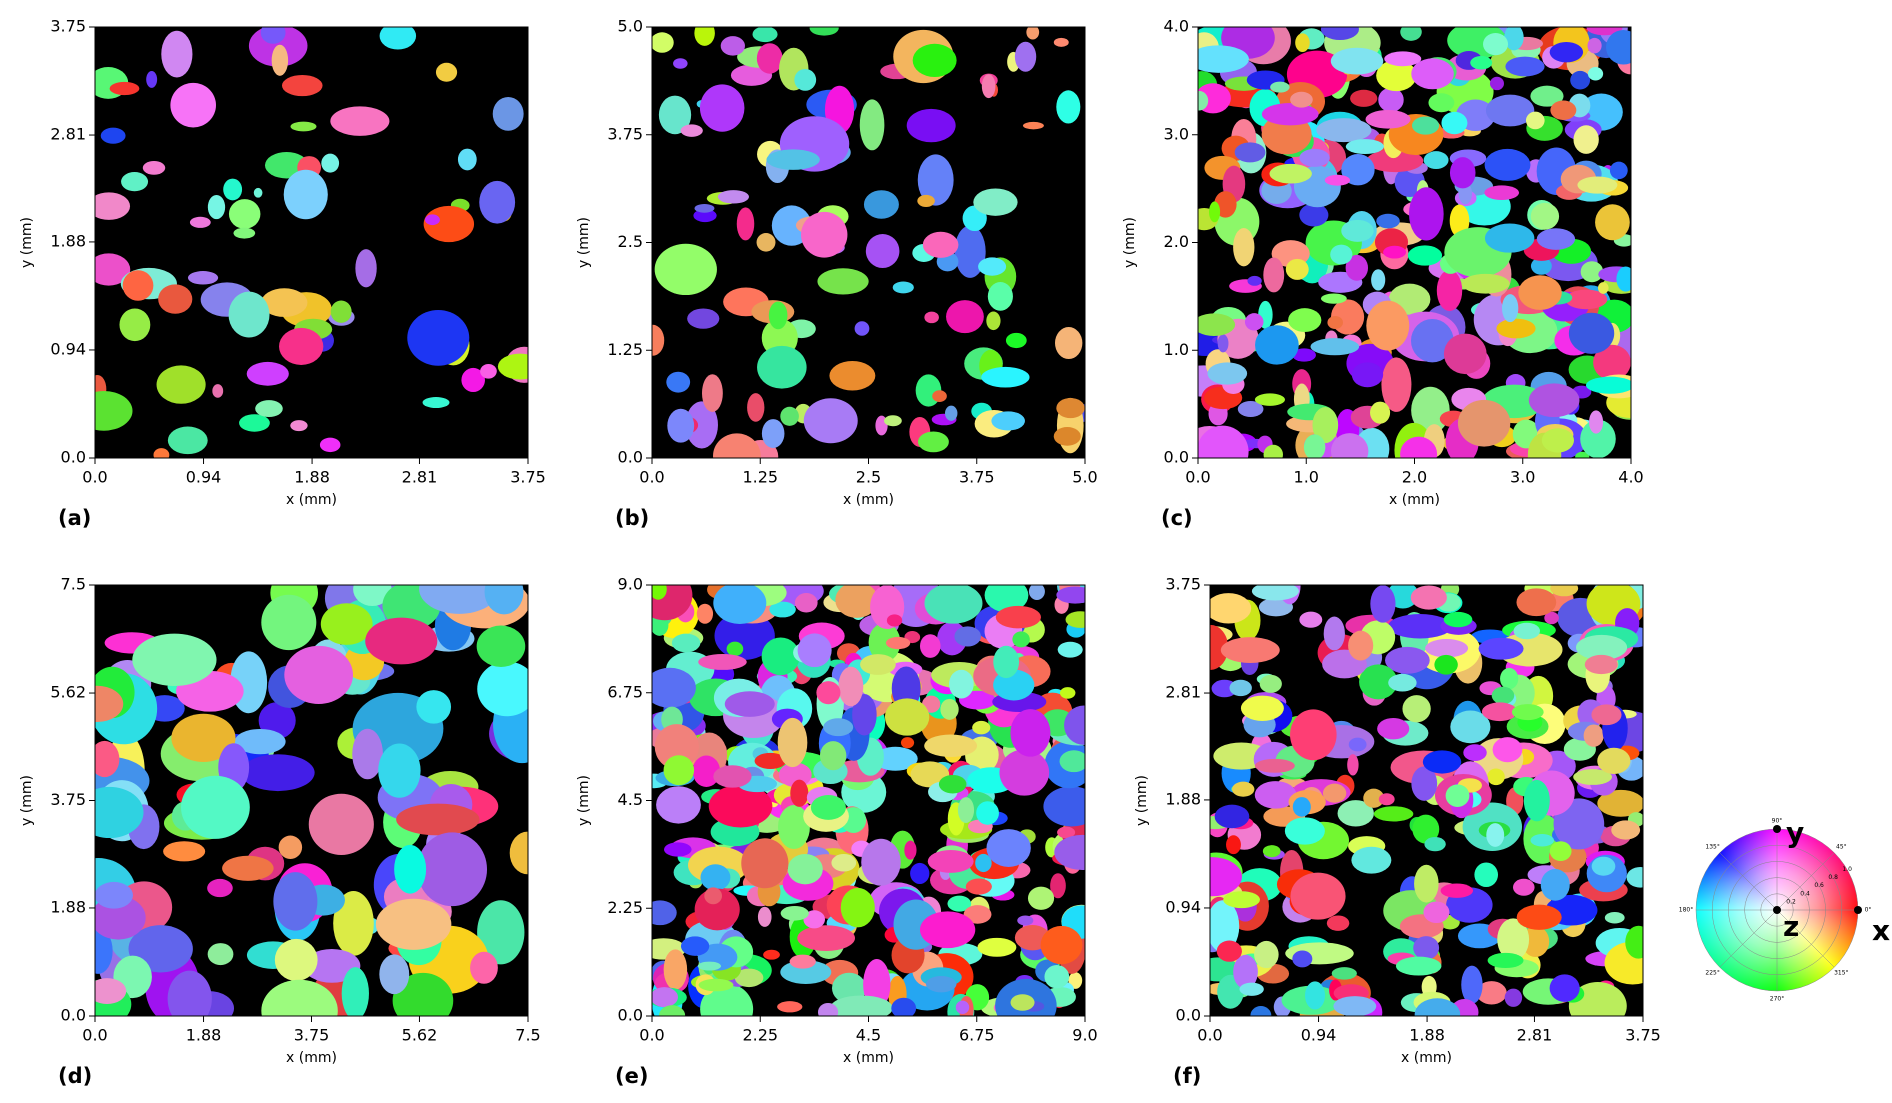  Describe the element at coordinates (630, 799) in the screenshot. I see `y-tick-label: 4.5` at that location.